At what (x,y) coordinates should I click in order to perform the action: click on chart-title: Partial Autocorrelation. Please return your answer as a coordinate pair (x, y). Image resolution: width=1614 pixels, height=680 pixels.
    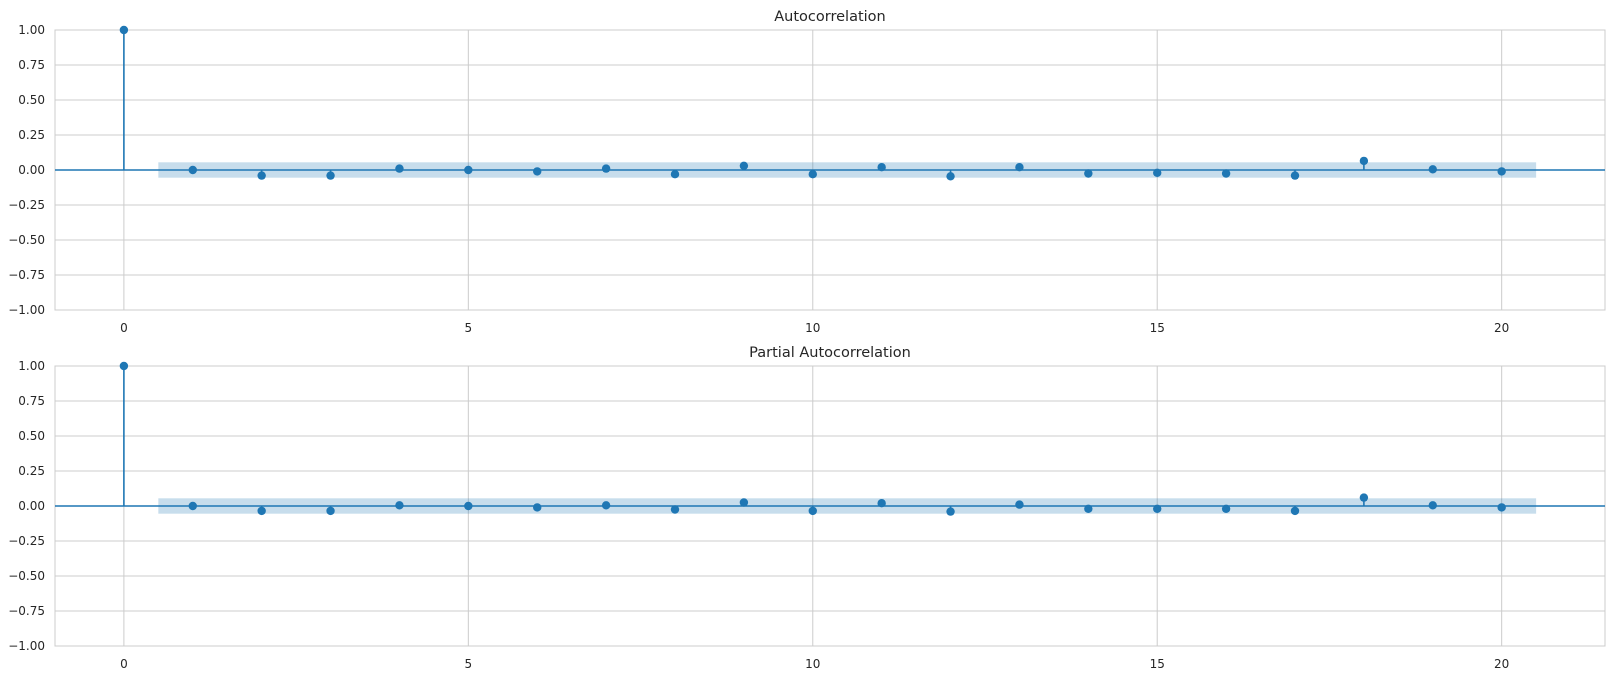
    Looking at the image, I should click on (830, 353).